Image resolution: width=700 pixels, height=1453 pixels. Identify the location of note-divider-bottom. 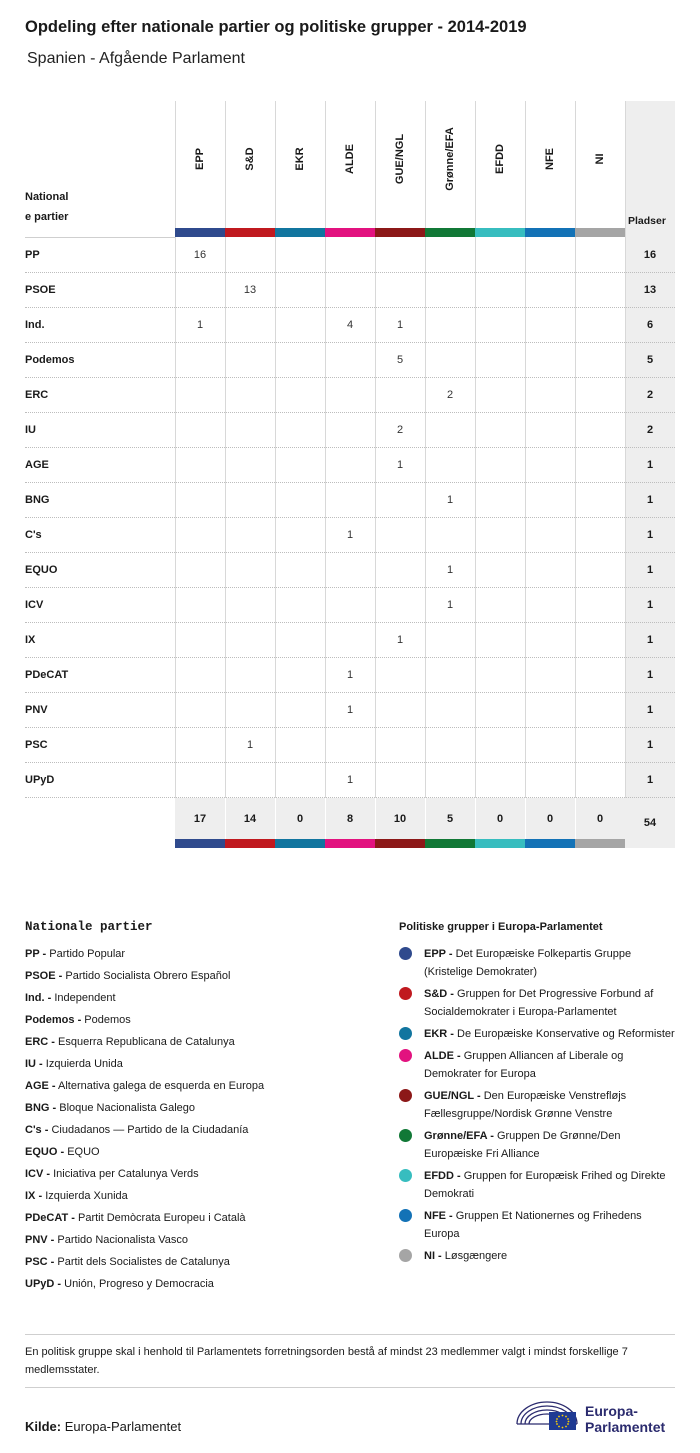
(350, 1387).